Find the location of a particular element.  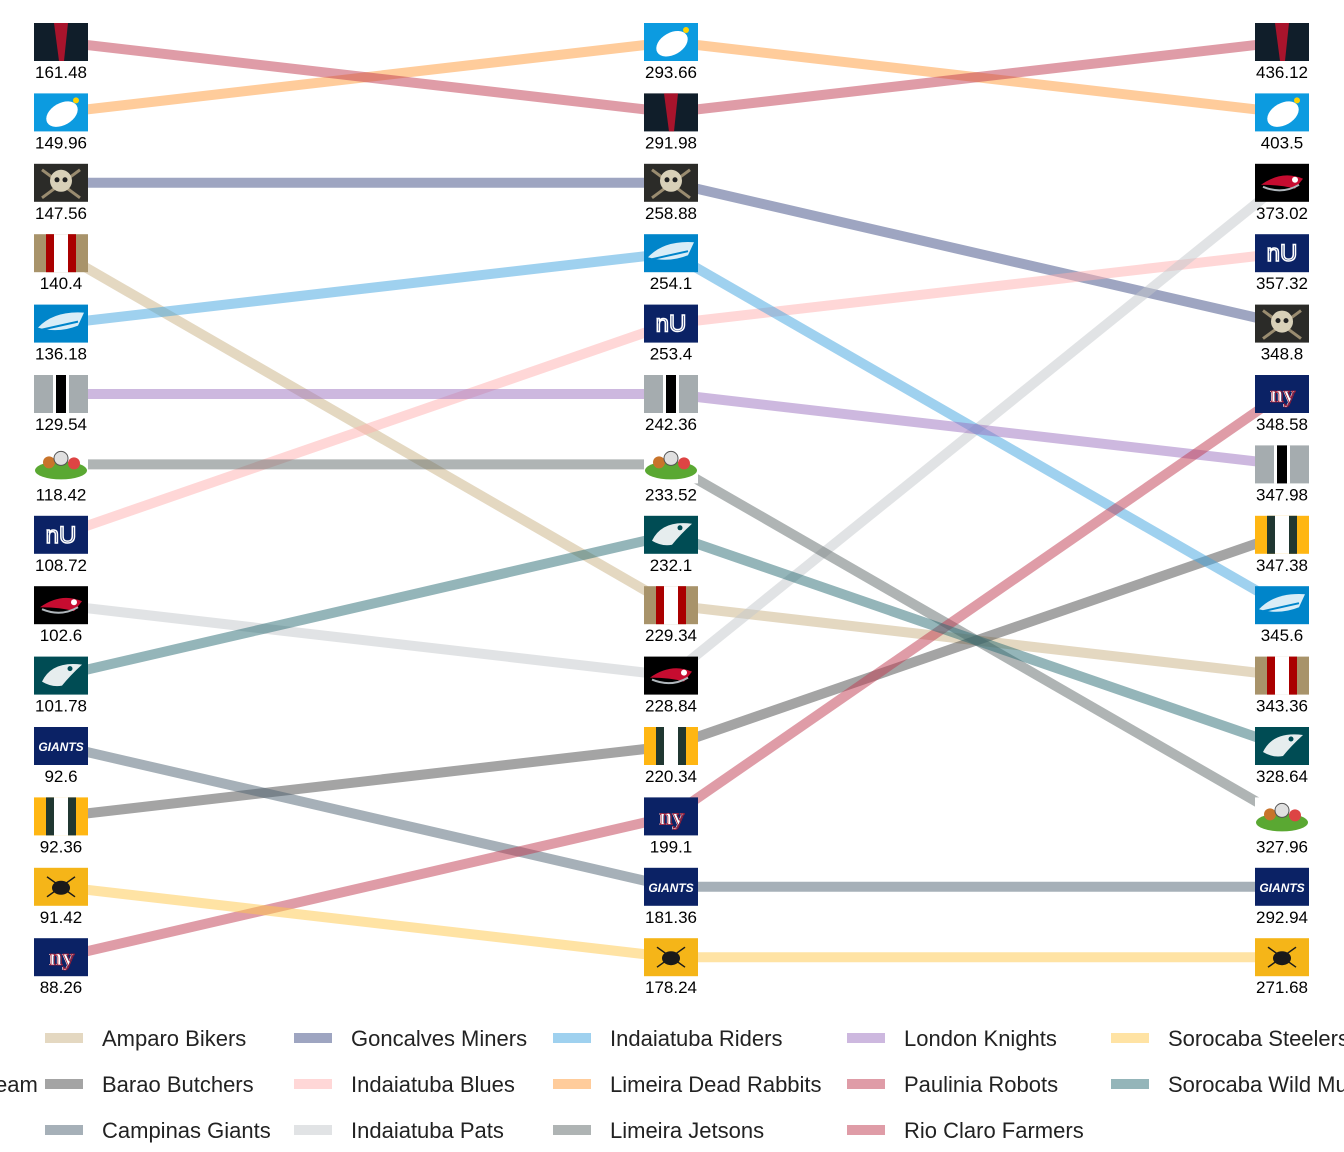

value-label: 347.38 is located at coordinates (1282, 565).